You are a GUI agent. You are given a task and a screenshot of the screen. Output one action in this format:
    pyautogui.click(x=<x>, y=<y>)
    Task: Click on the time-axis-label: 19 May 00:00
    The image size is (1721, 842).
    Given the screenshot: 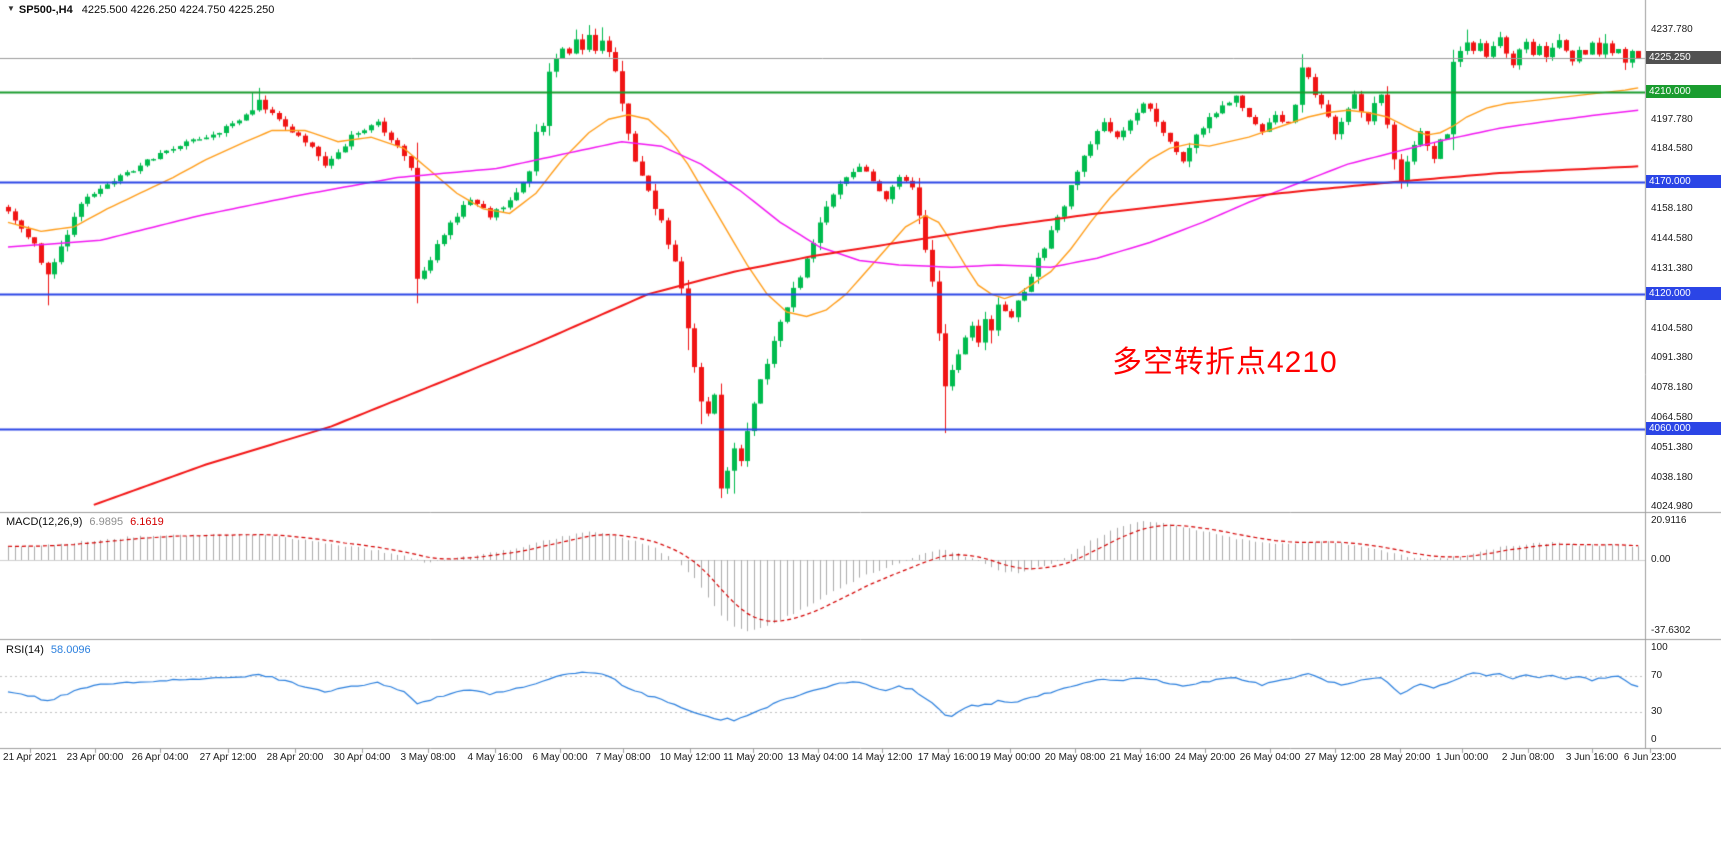 What is the action you would take?
    pyautogui.click(x=1010, y=757)
    